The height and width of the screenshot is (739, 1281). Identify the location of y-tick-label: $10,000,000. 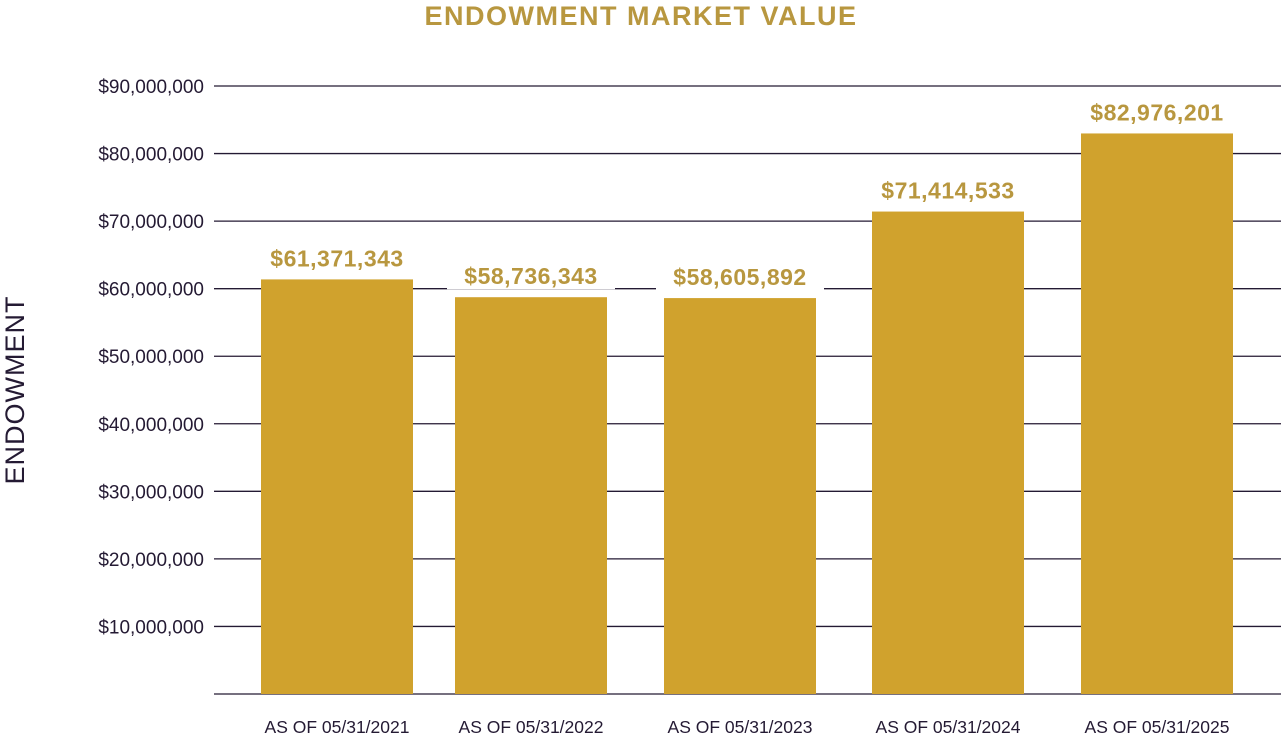
(151, 627).